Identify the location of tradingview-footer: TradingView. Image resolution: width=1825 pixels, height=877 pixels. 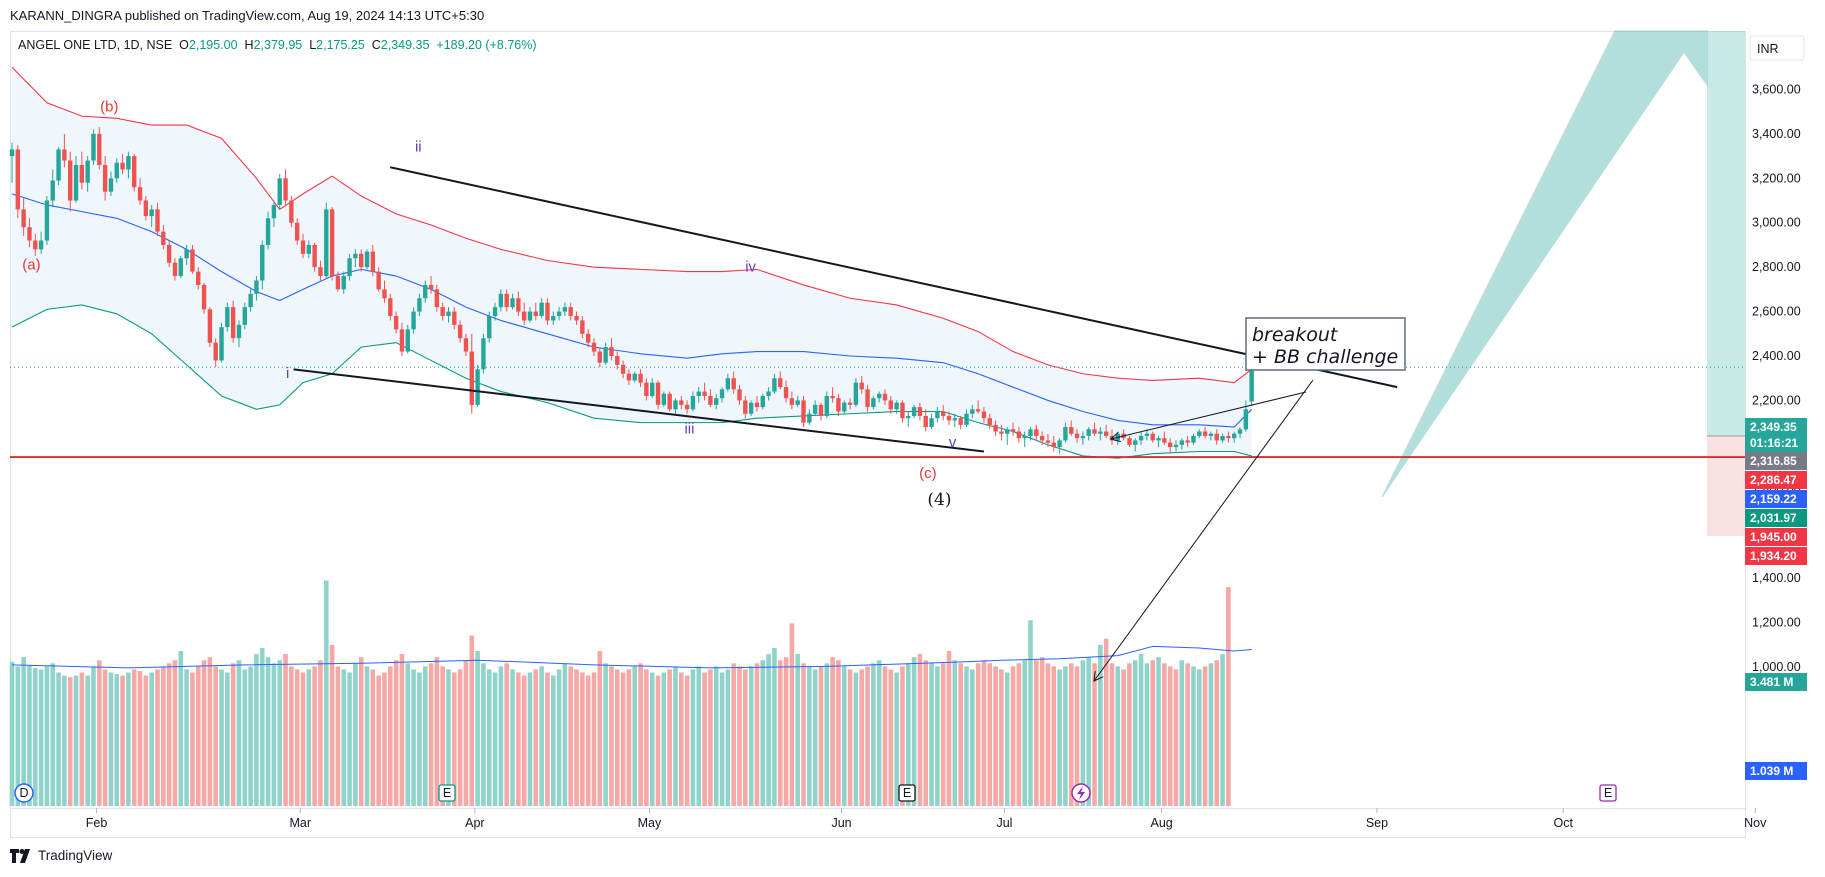
(61, 855).